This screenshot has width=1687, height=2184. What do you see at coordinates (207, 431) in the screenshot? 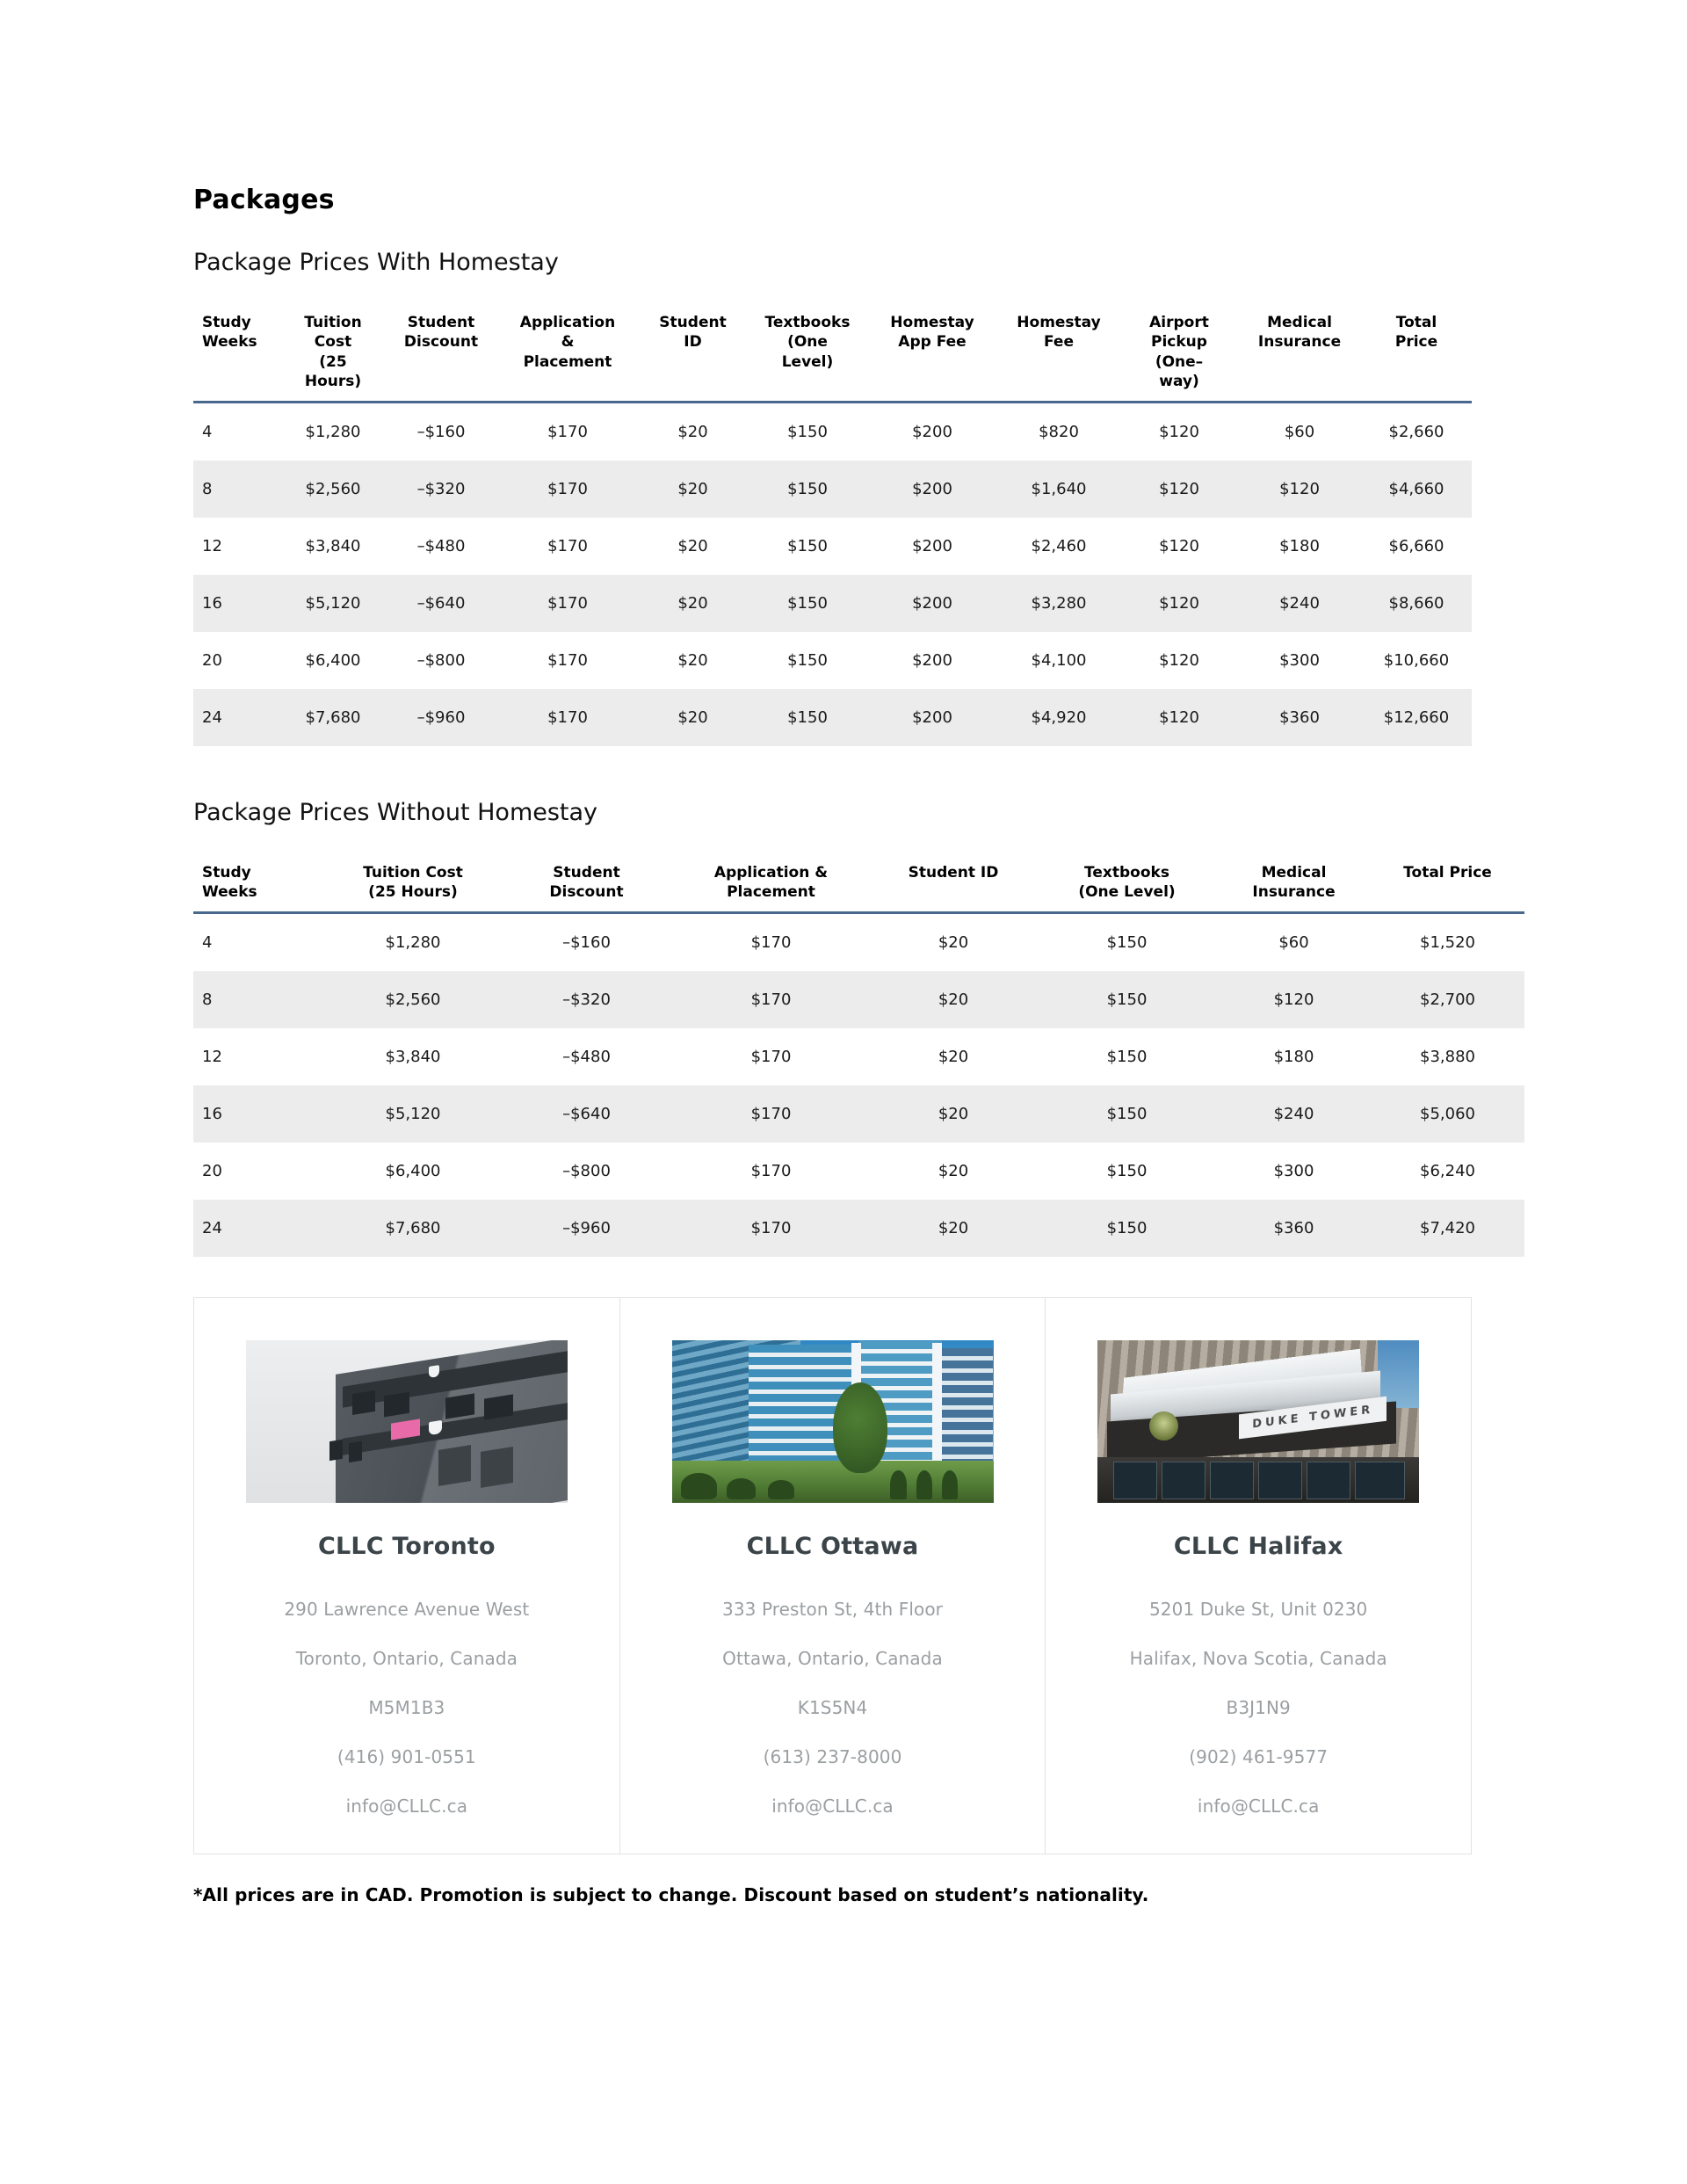
I see `cell-study-weeks: 4` at bounding box center [207, 431].